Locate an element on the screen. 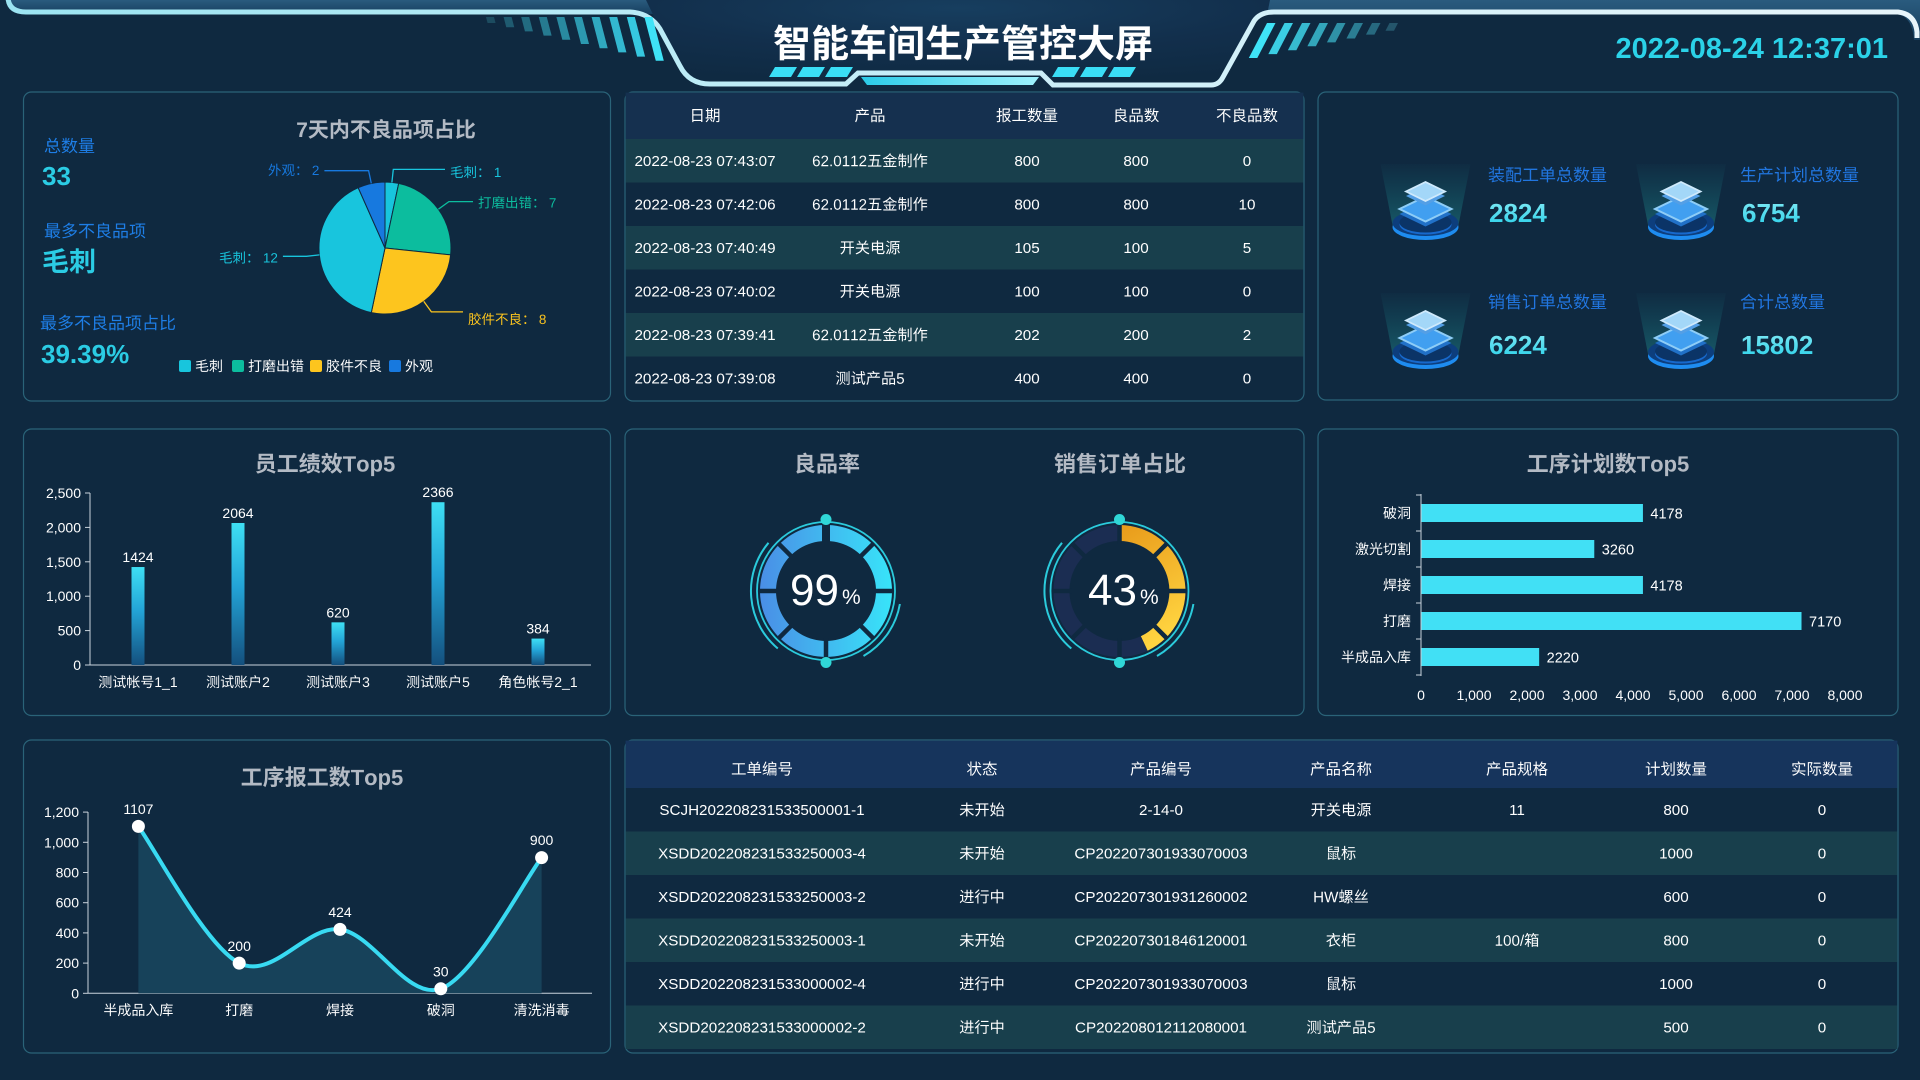 Image resolution: width=1920 pixels, height=1080 pixels. svg-text: 424 is located at coordinates (340, 912).